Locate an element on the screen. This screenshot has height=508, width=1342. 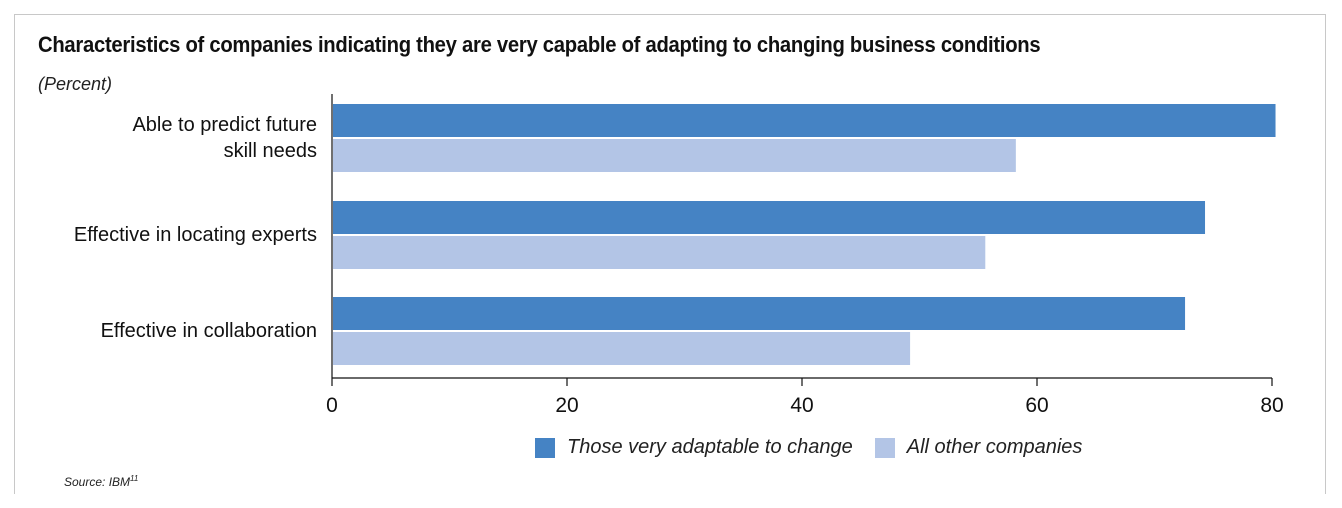
category-label-3-line-1: Effective in collaboration is located at coordinates (208, 331).